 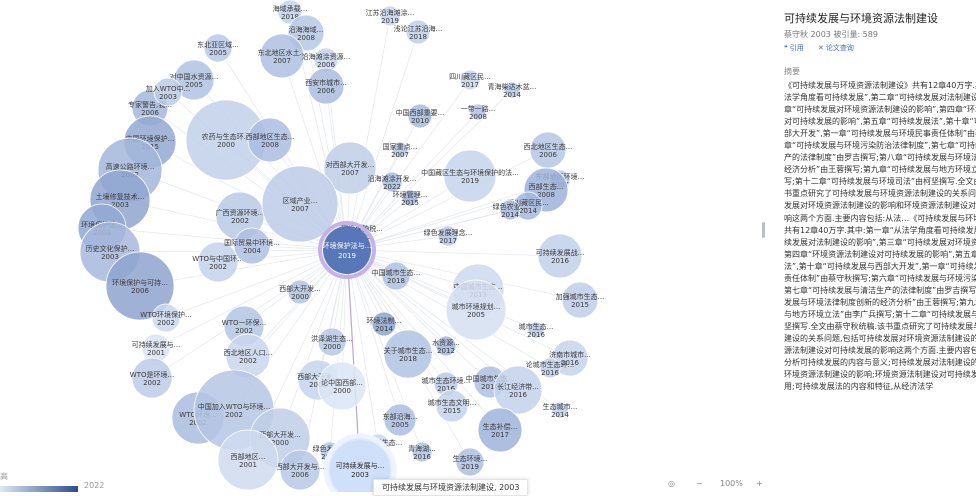 What do you see at coordinates (248, 356) in the screenshot?
I see `graph-node: 西北地区人口...2002` at bounding box center [248, 356].